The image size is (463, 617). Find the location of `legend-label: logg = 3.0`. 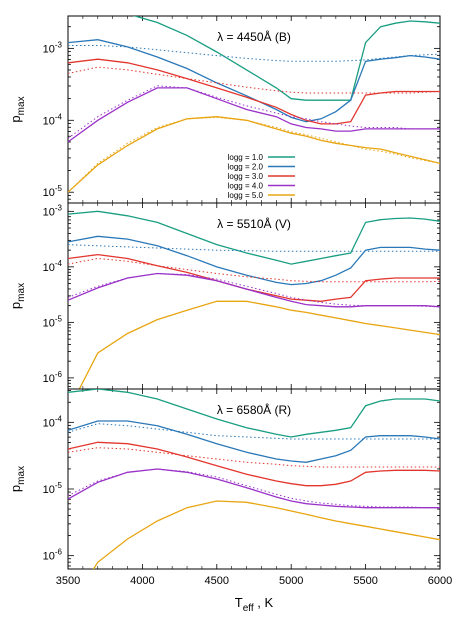

legend-label: logg = 3.0 is located at coordinates (246, 176).